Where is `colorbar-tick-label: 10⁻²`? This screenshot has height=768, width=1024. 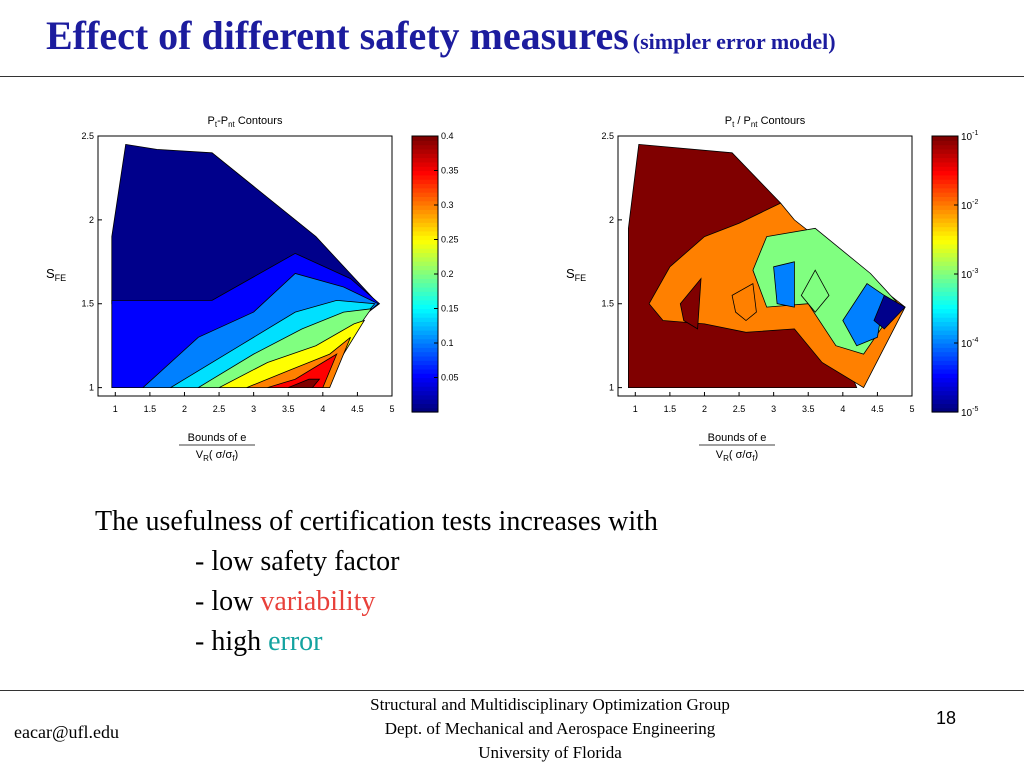
colorbar-tick-label: 10⁻² is located at coordinates (969, 205).